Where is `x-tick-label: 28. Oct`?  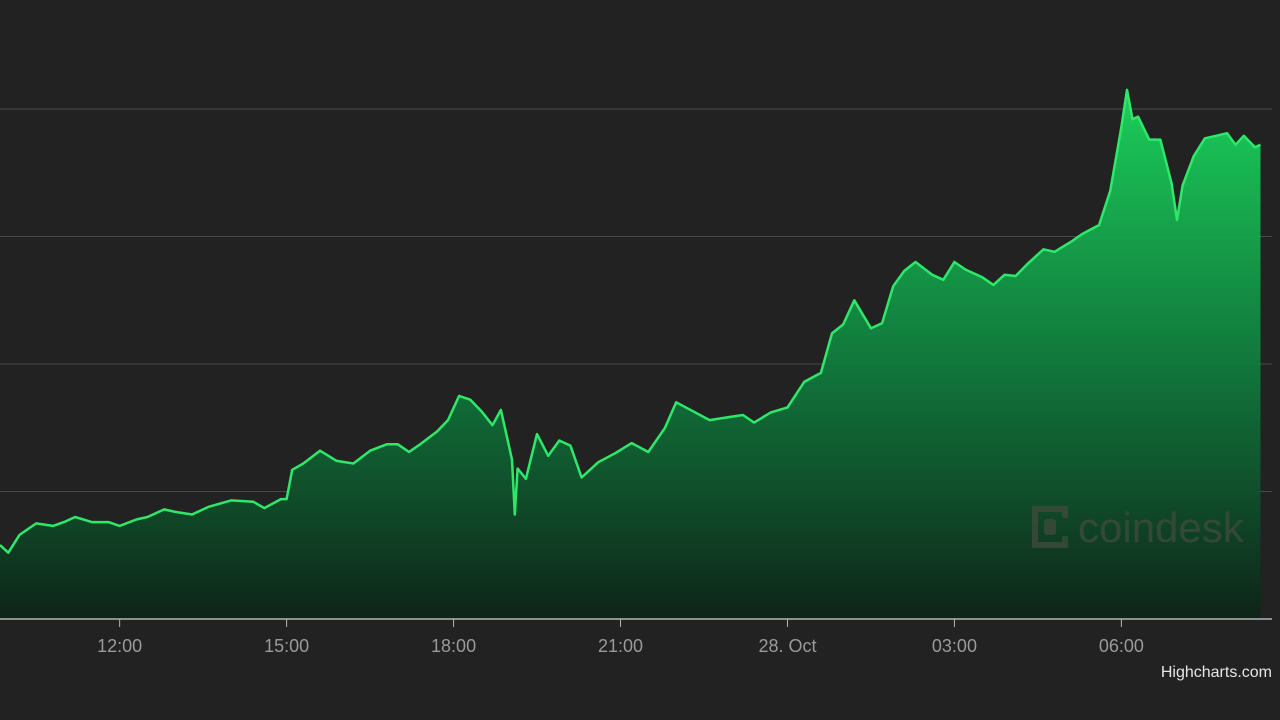
x-tick-label: 28. Oct is located at coordinates (787, 646).